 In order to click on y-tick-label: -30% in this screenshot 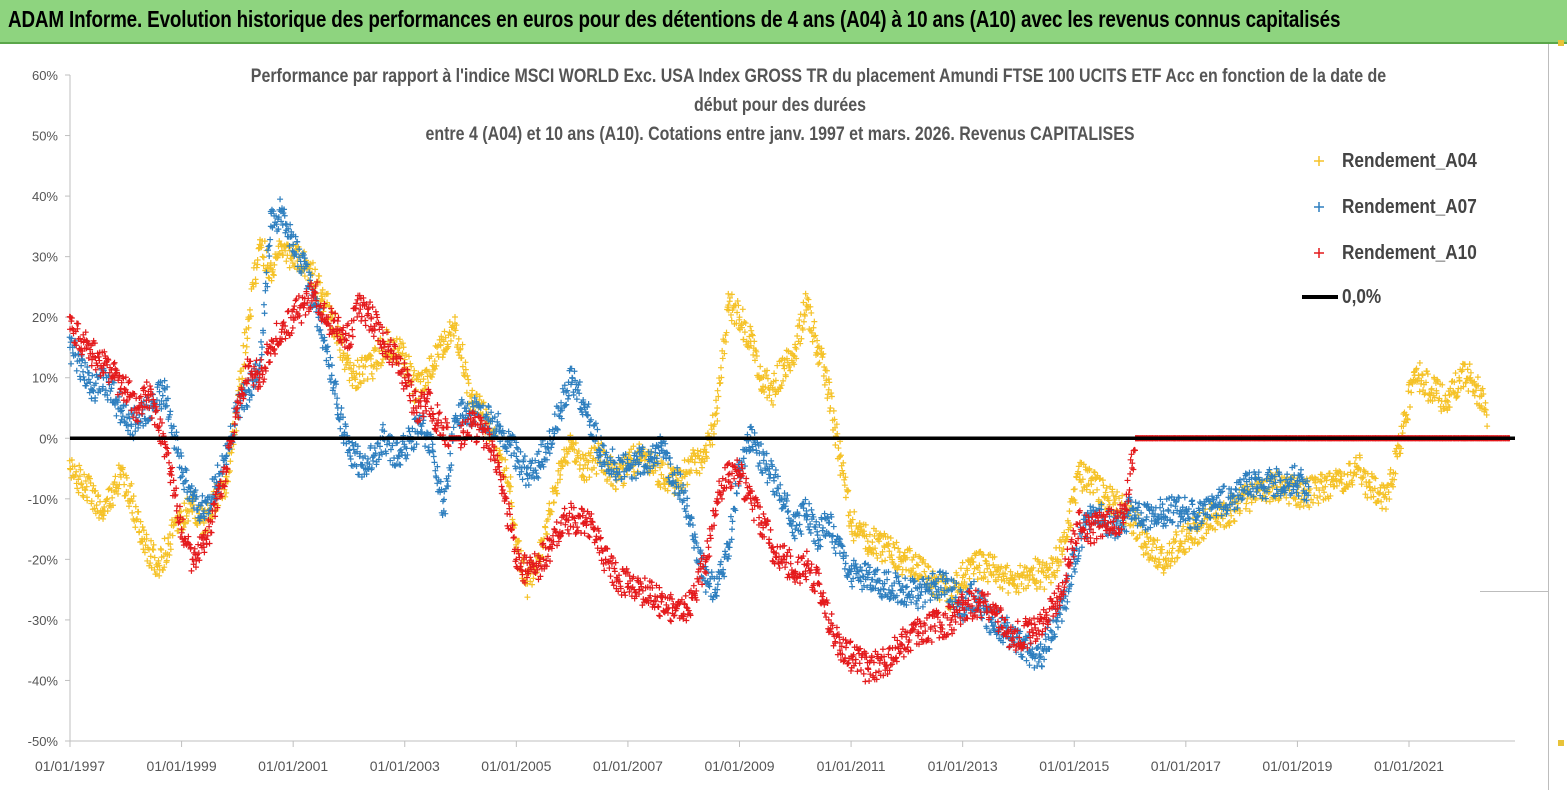, I will do `click(43, 620)`.